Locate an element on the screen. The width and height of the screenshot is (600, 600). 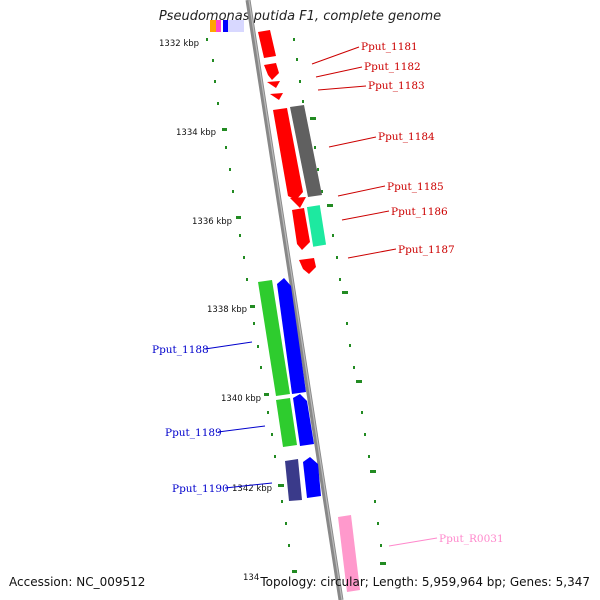
gene-pput-1183a is located at coordinates (273, 84).